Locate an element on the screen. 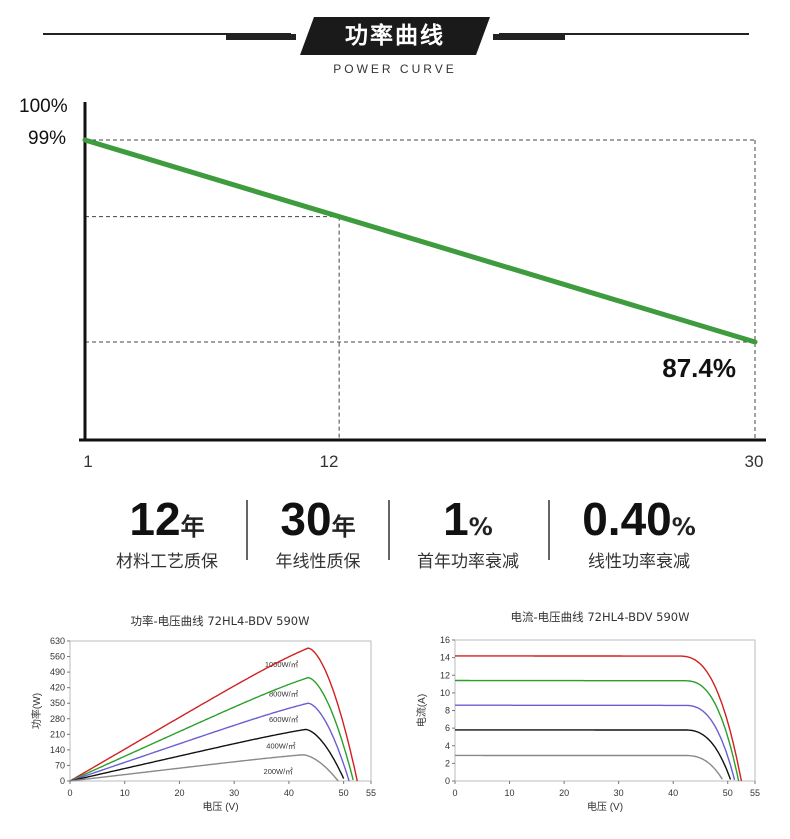 Image resolution: width=790 pixels, height=839 pixels. y-tick-label: 16 is located at coordinates (445, 640).